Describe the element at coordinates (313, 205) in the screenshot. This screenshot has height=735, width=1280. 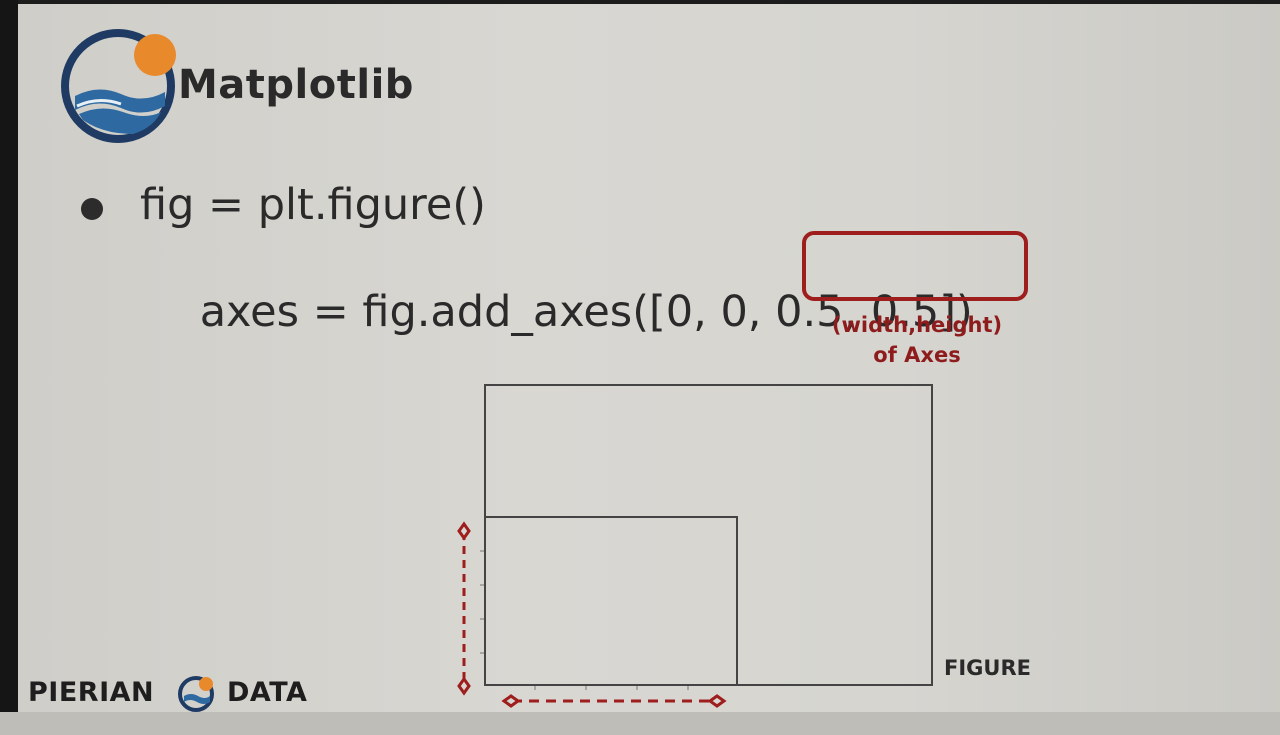
I see `code-line-figure: fig = plt.figure()` at that location.